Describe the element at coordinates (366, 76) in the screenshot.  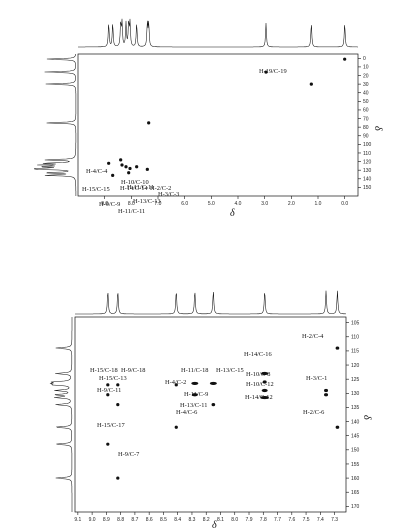
I see `y-tick-label: 20` at that location.